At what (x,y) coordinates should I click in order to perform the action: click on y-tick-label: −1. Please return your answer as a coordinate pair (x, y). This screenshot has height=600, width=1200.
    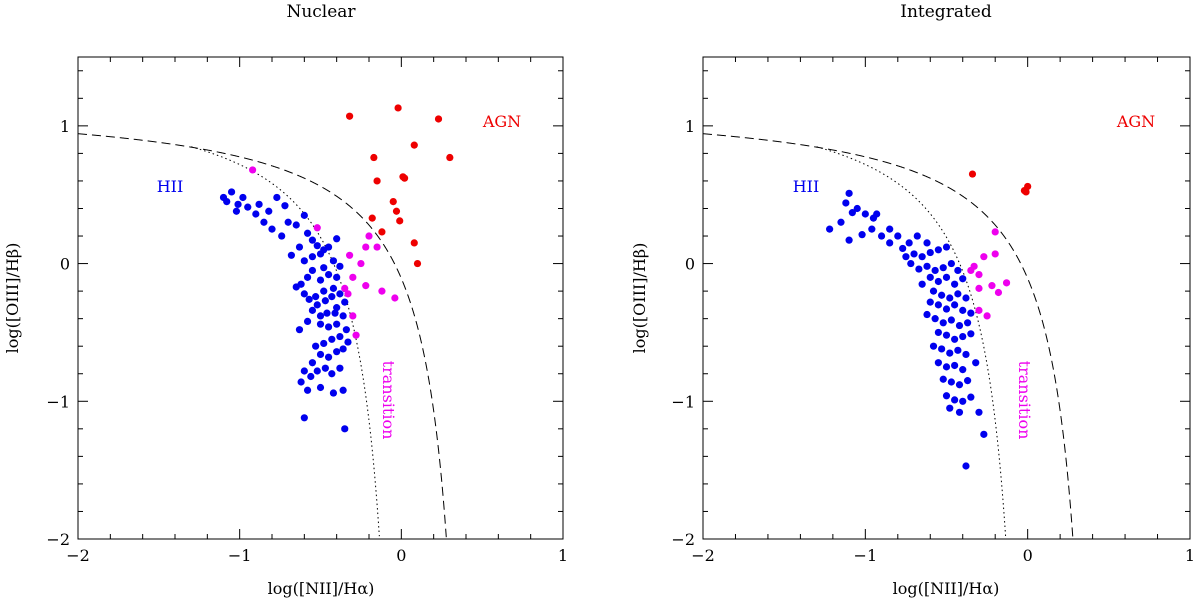
    Looking at the image, I should click on (683, 401).